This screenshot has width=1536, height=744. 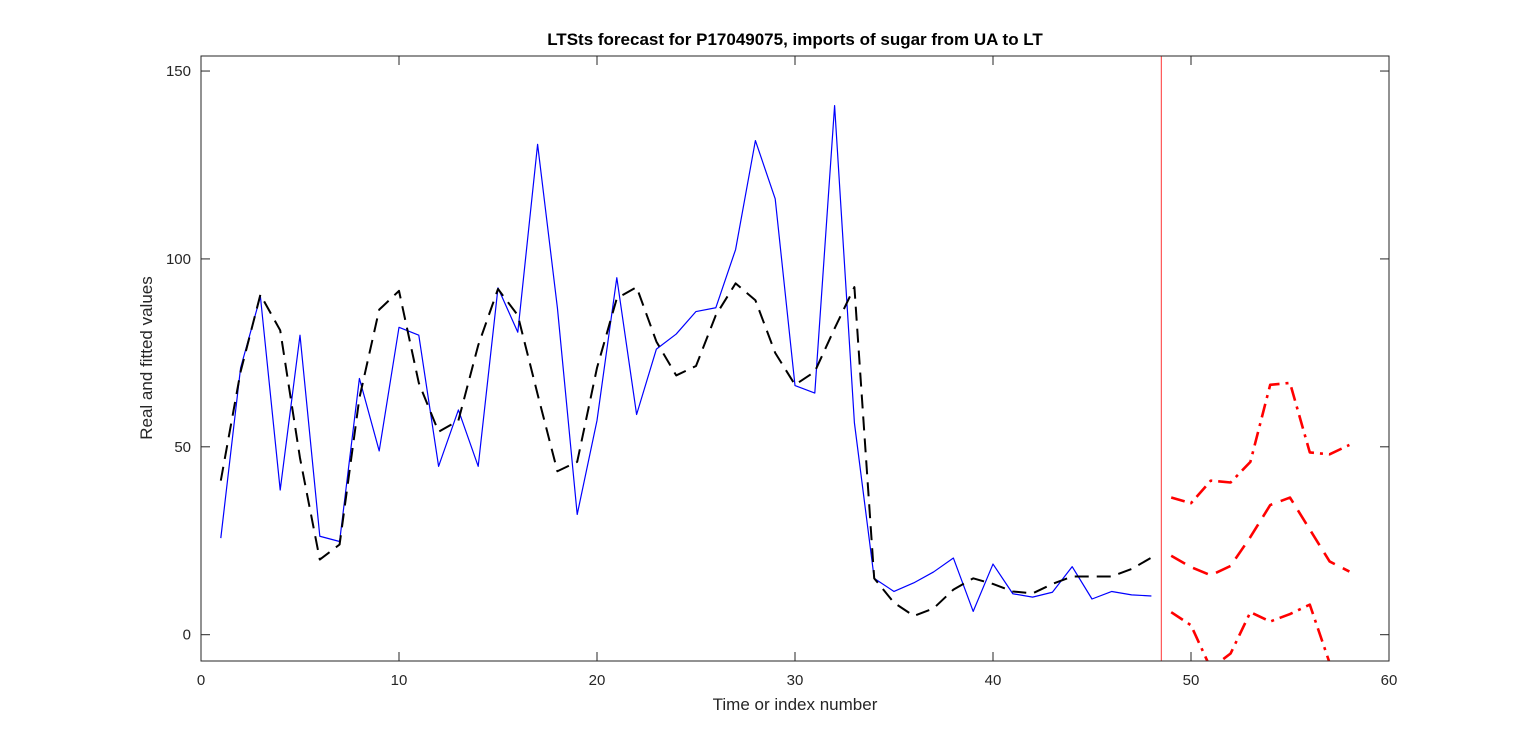 I want to click on y-tick-label: 100, so click(x=178, y=259).